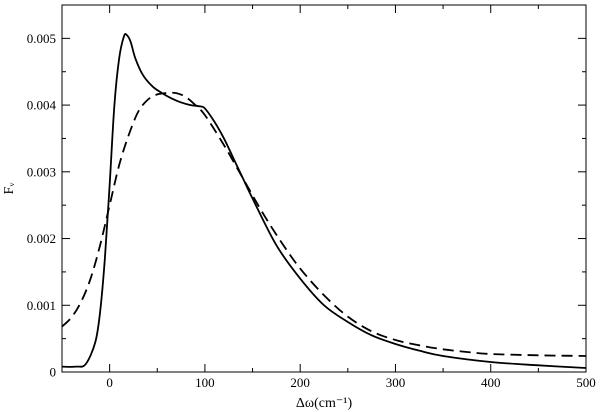  Describe the element at coordinates (41, 305) in the screenshot. I see `y-tick-label: 0.001` at that location.